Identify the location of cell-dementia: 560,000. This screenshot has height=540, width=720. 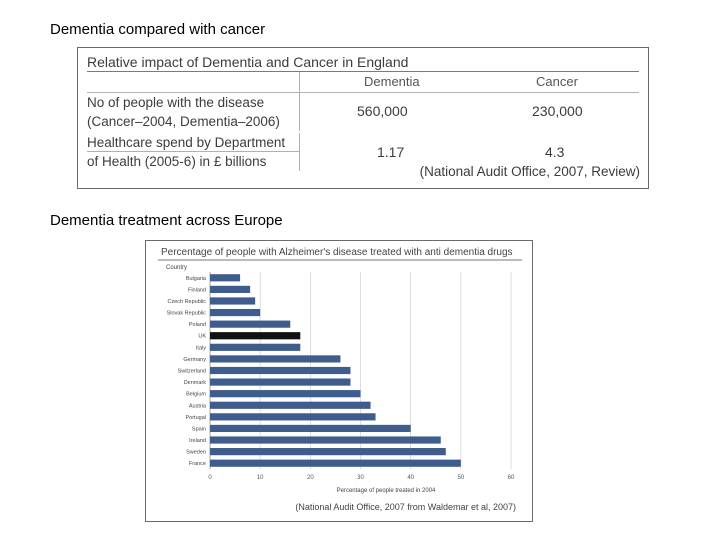
(382, 111).